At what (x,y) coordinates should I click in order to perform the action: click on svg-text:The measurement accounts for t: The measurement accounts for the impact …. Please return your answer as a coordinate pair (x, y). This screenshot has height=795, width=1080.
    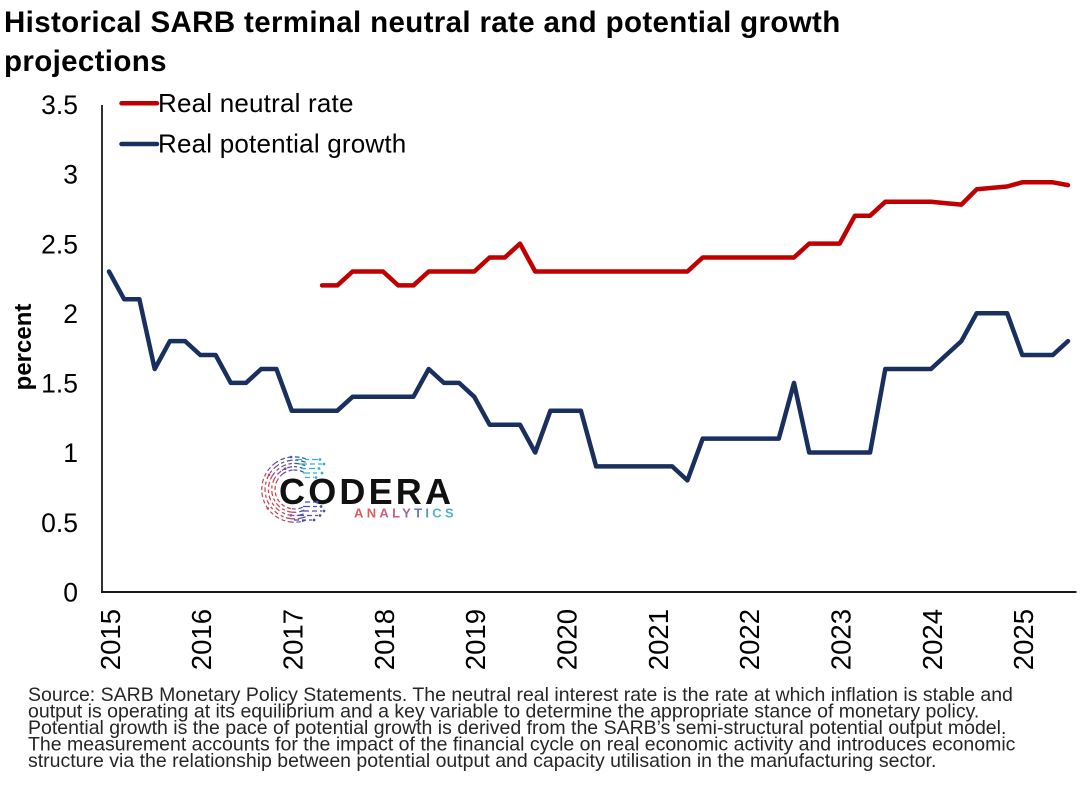
    Looking at the image, I should click on (522, 745).